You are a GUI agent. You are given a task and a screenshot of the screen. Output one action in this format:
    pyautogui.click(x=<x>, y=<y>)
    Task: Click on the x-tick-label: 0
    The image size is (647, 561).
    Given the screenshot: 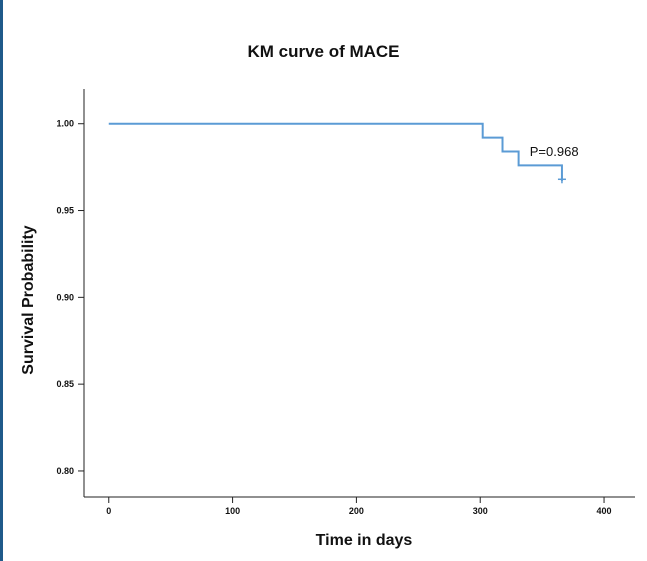 What is the action you would take?
    pyautogui.click(x=108, y=511)
    